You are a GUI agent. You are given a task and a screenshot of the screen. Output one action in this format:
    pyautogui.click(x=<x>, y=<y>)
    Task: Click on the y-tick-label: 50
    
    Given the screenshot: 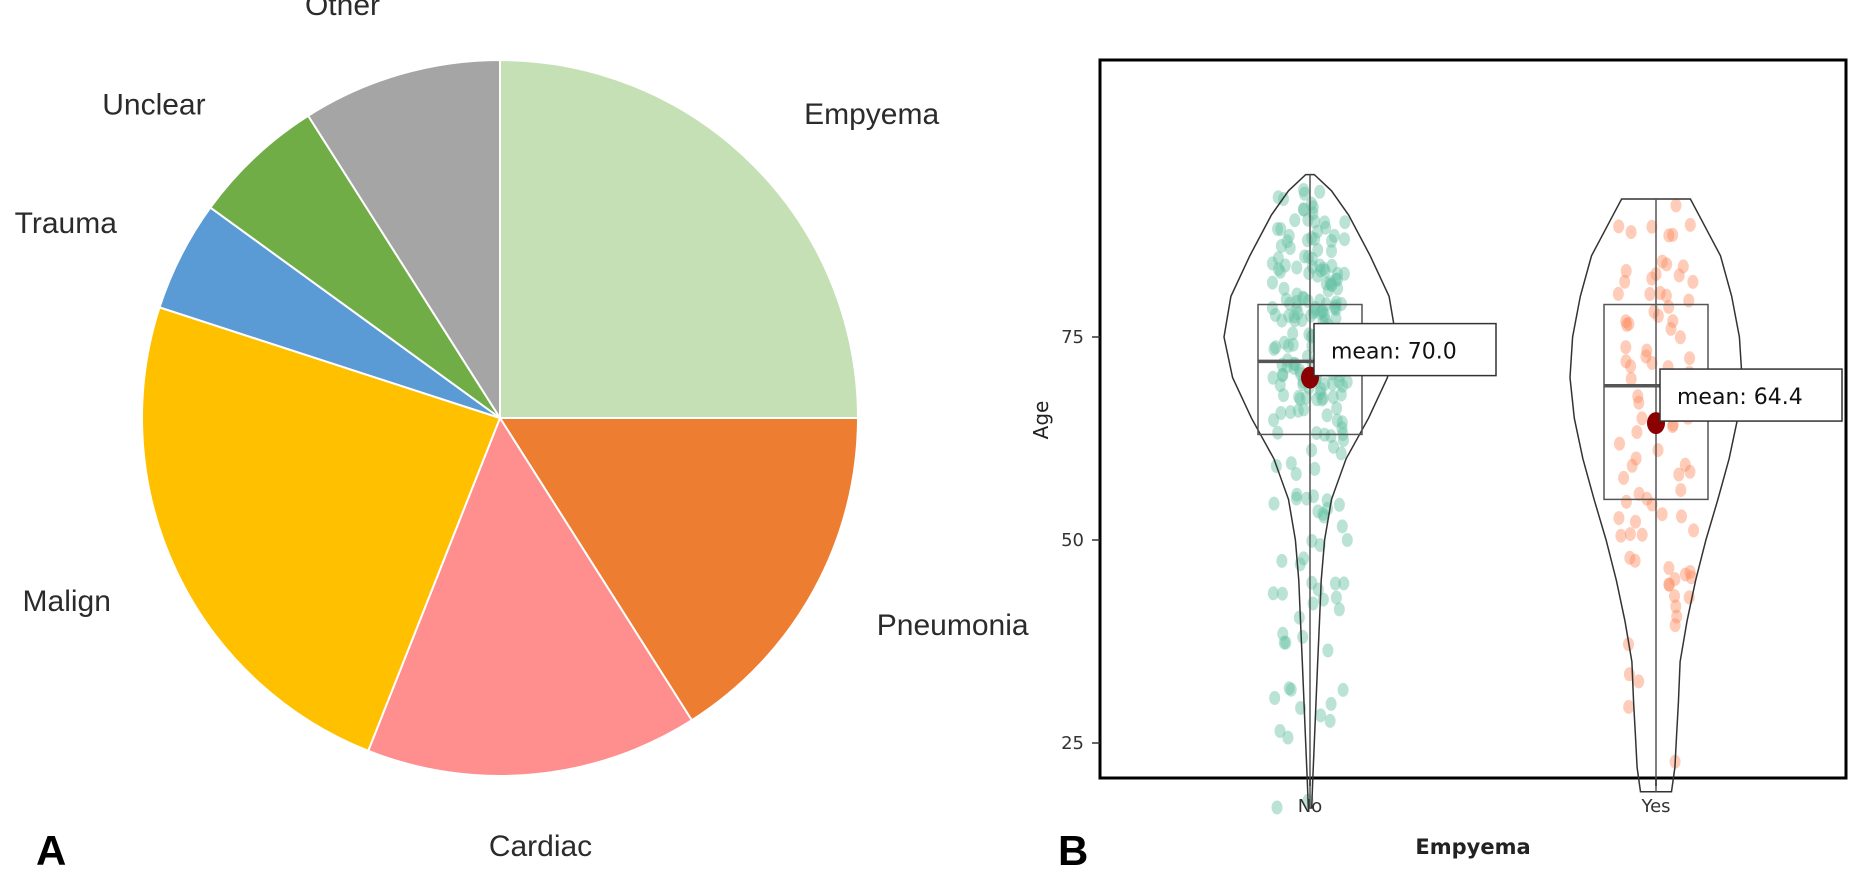 What is the action you would take?
    pyautogui.click(x=1072, y=540)
    